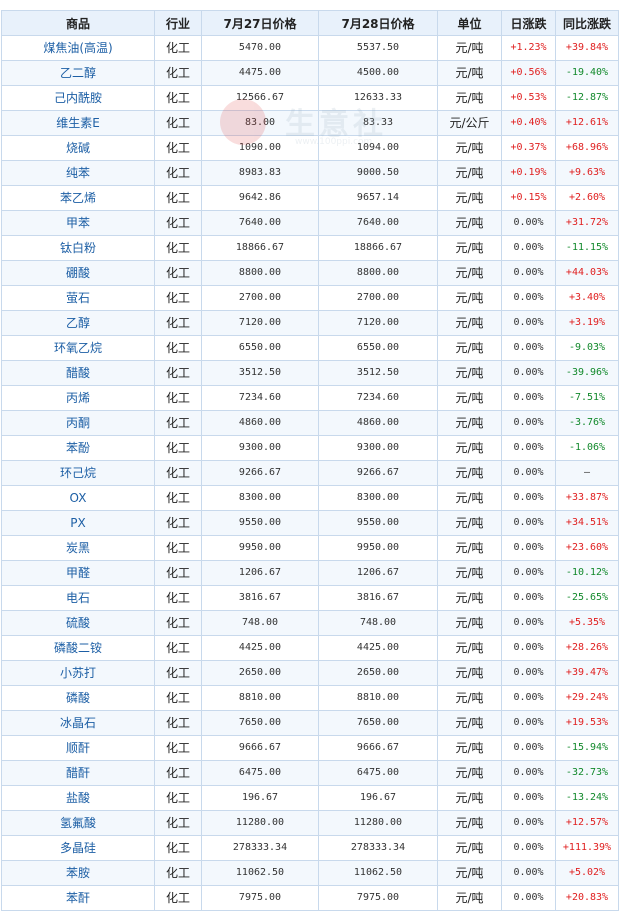  Describe the element at coordinates (78, 523) in the screenshot. I see `commodity-link: PX` at that location.